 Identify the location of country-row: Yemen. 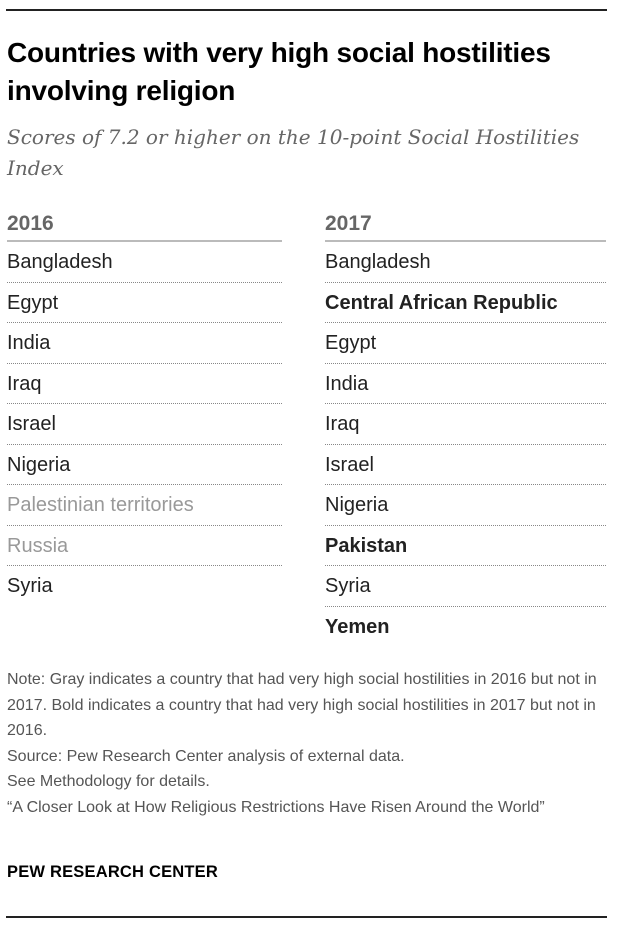
(357, 626).